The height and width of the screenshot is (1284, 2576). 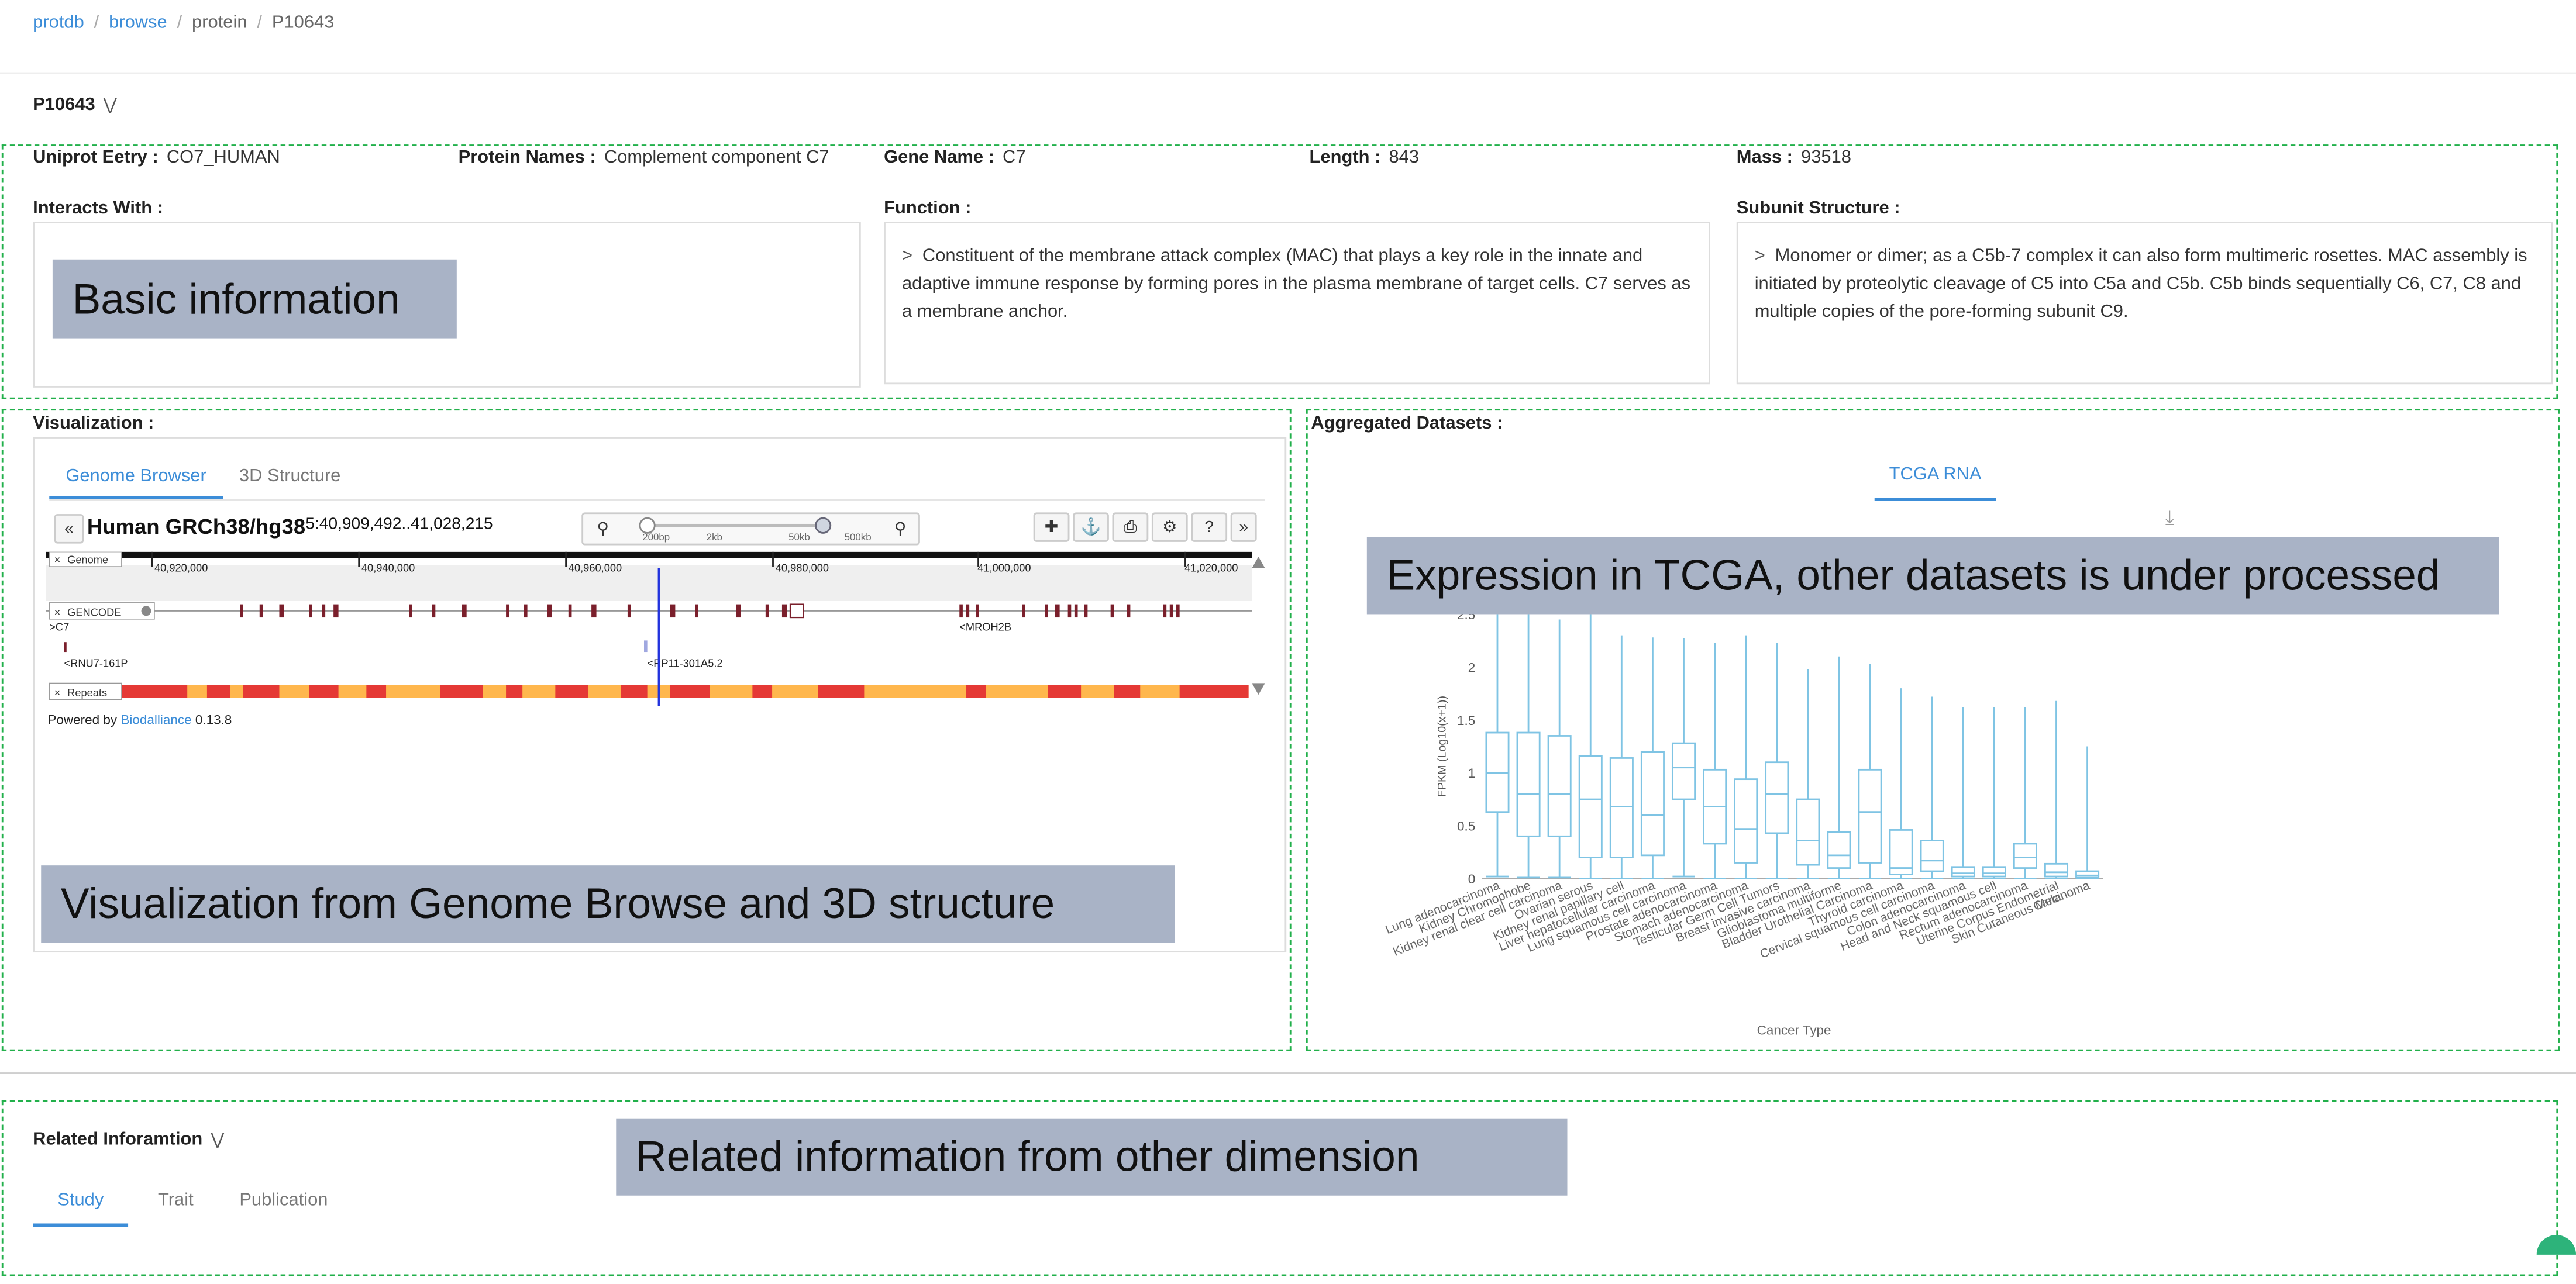 I want to click on zoom-in-icon: ⚲, so click(x=900, y=528).